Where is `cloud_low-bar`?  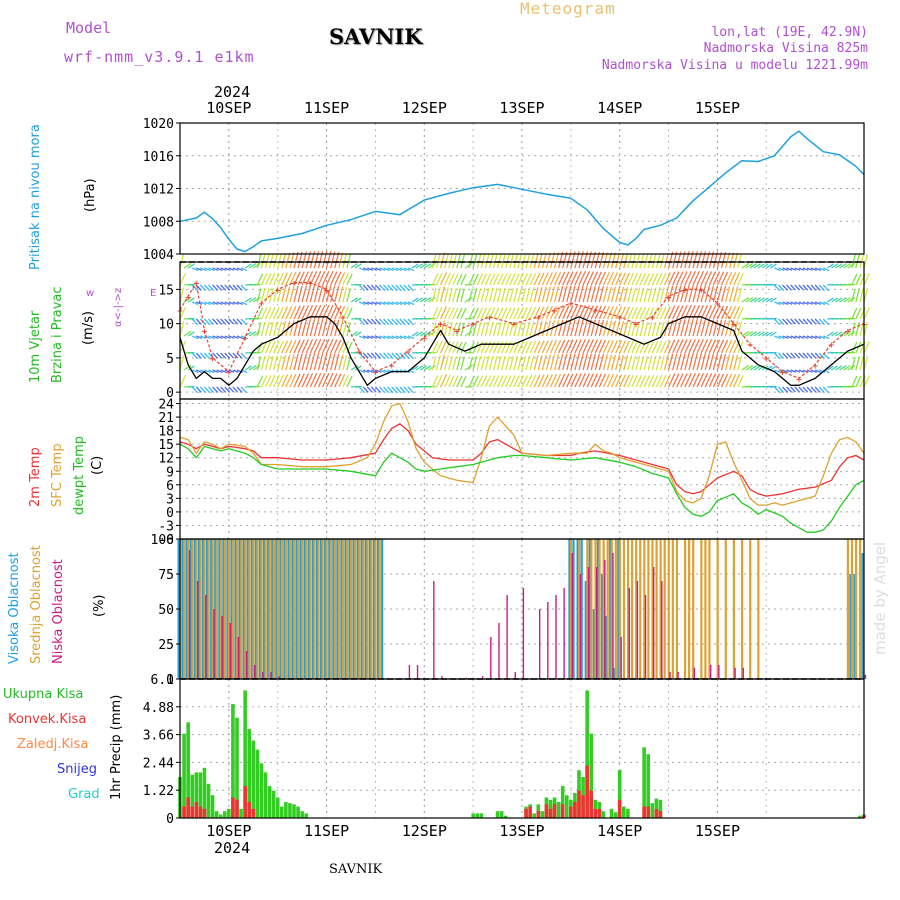
cloud_low-bar is located at coordinates (515, 675).